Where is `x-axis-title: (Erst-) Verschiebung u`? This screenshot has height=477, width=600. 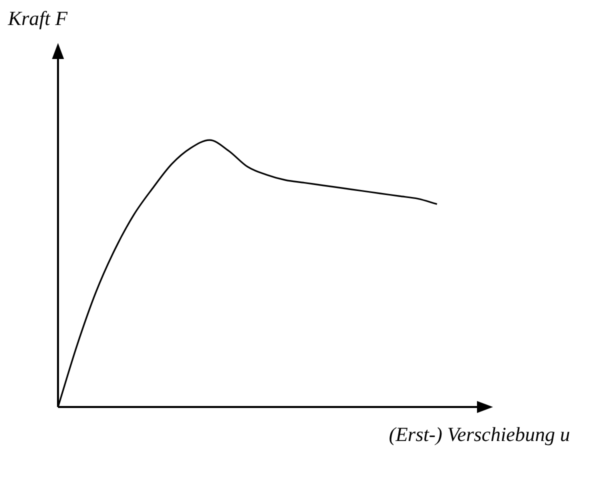 x-axis-title: (Erst-) Verschiebung u is located at coordinates (479, 435).